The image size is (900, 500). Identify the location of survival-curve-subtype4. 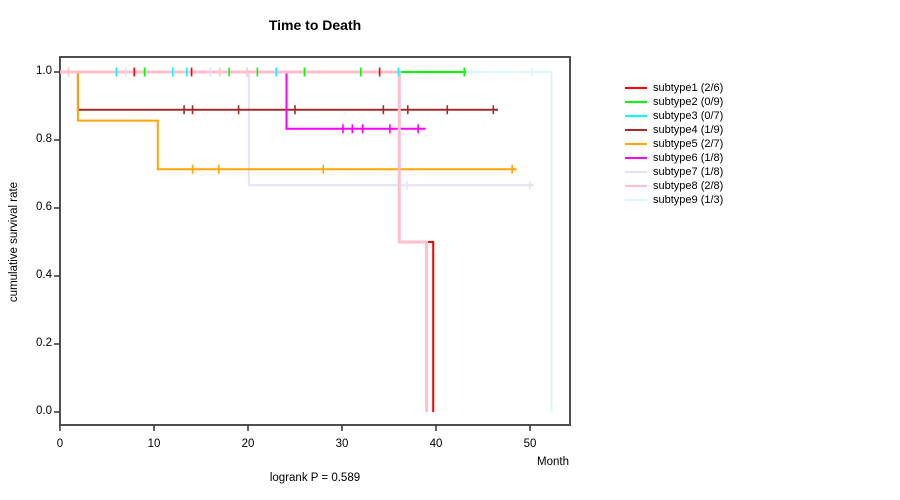
(279, 91).